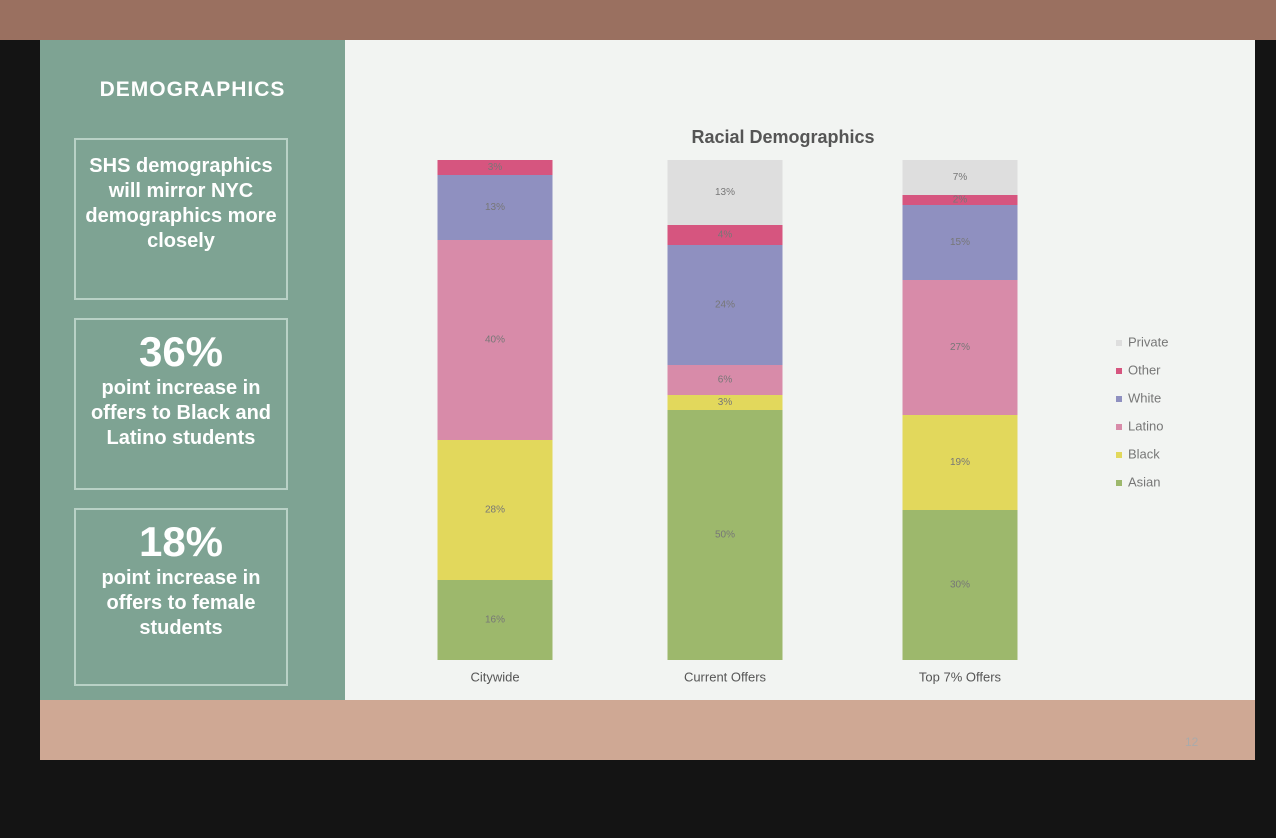 This screenshot has width=1276, height=838. I want to click on legend-label: Asian, so click(1144, 481).